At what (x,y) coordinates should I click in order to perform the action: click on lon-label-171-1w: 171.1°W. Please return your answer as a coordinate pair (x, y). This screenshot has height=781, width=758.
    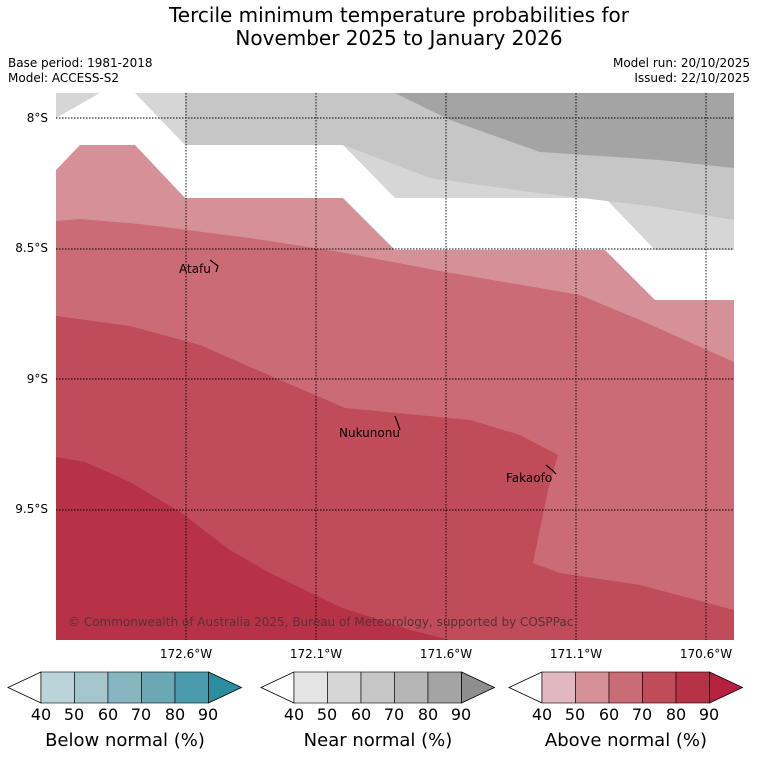
    Looking at the image, I should click on (576, 654).